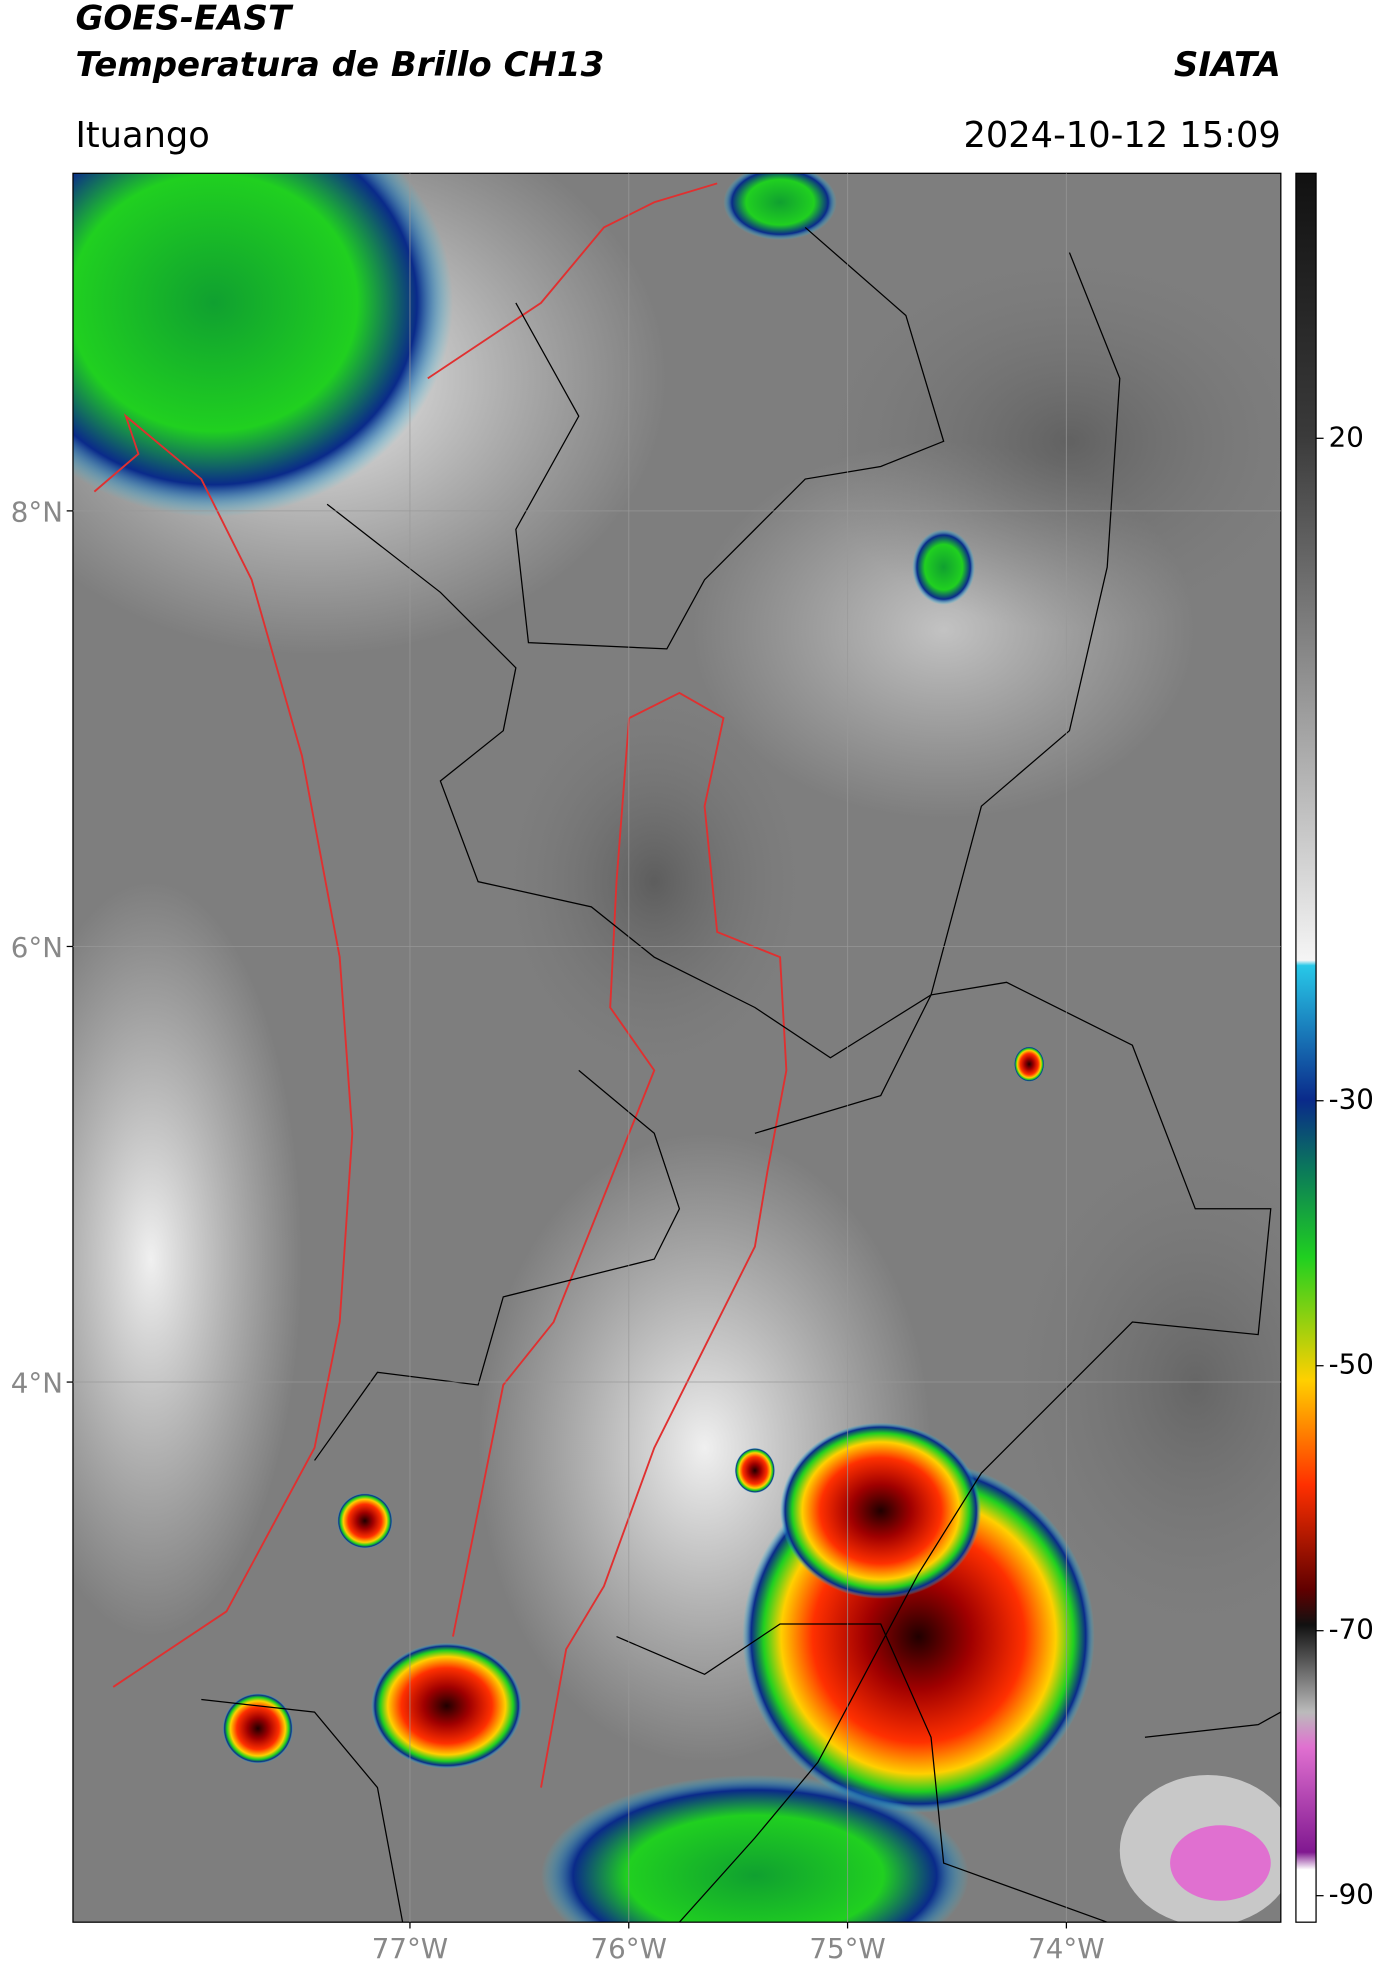  I want to click on colorbar-label: -90, so click(1351, 1894).